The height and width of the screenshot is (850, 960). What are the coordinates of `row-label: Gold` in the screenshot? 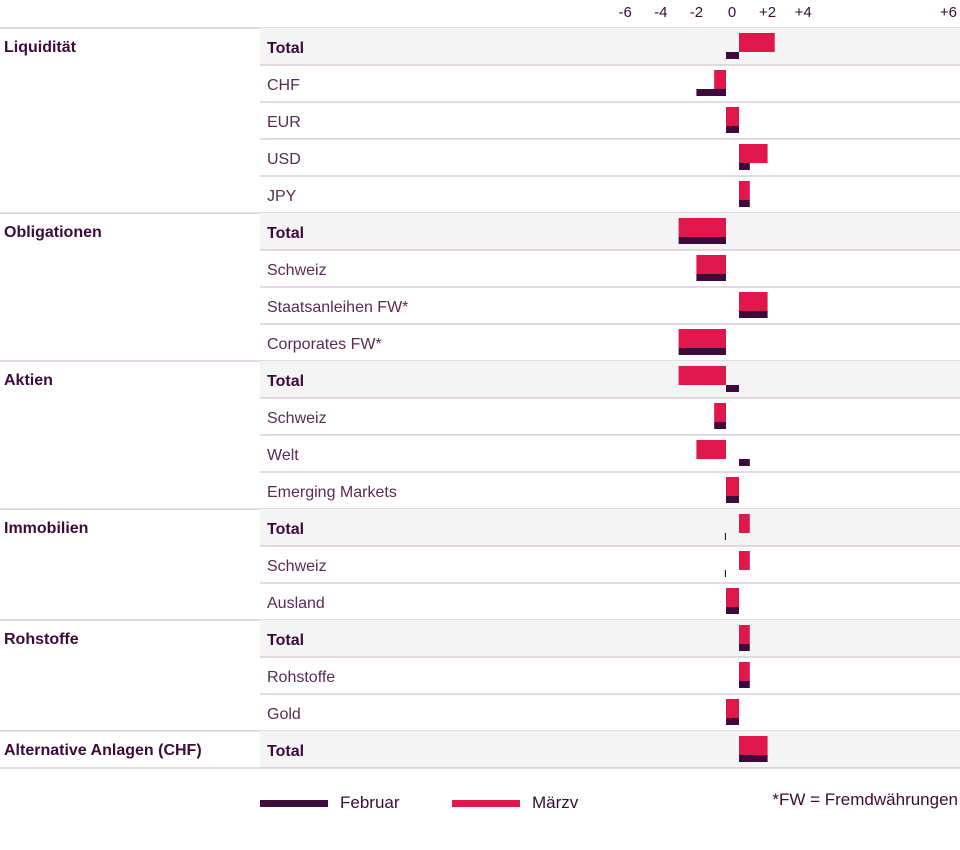 It's located at (284, 714).